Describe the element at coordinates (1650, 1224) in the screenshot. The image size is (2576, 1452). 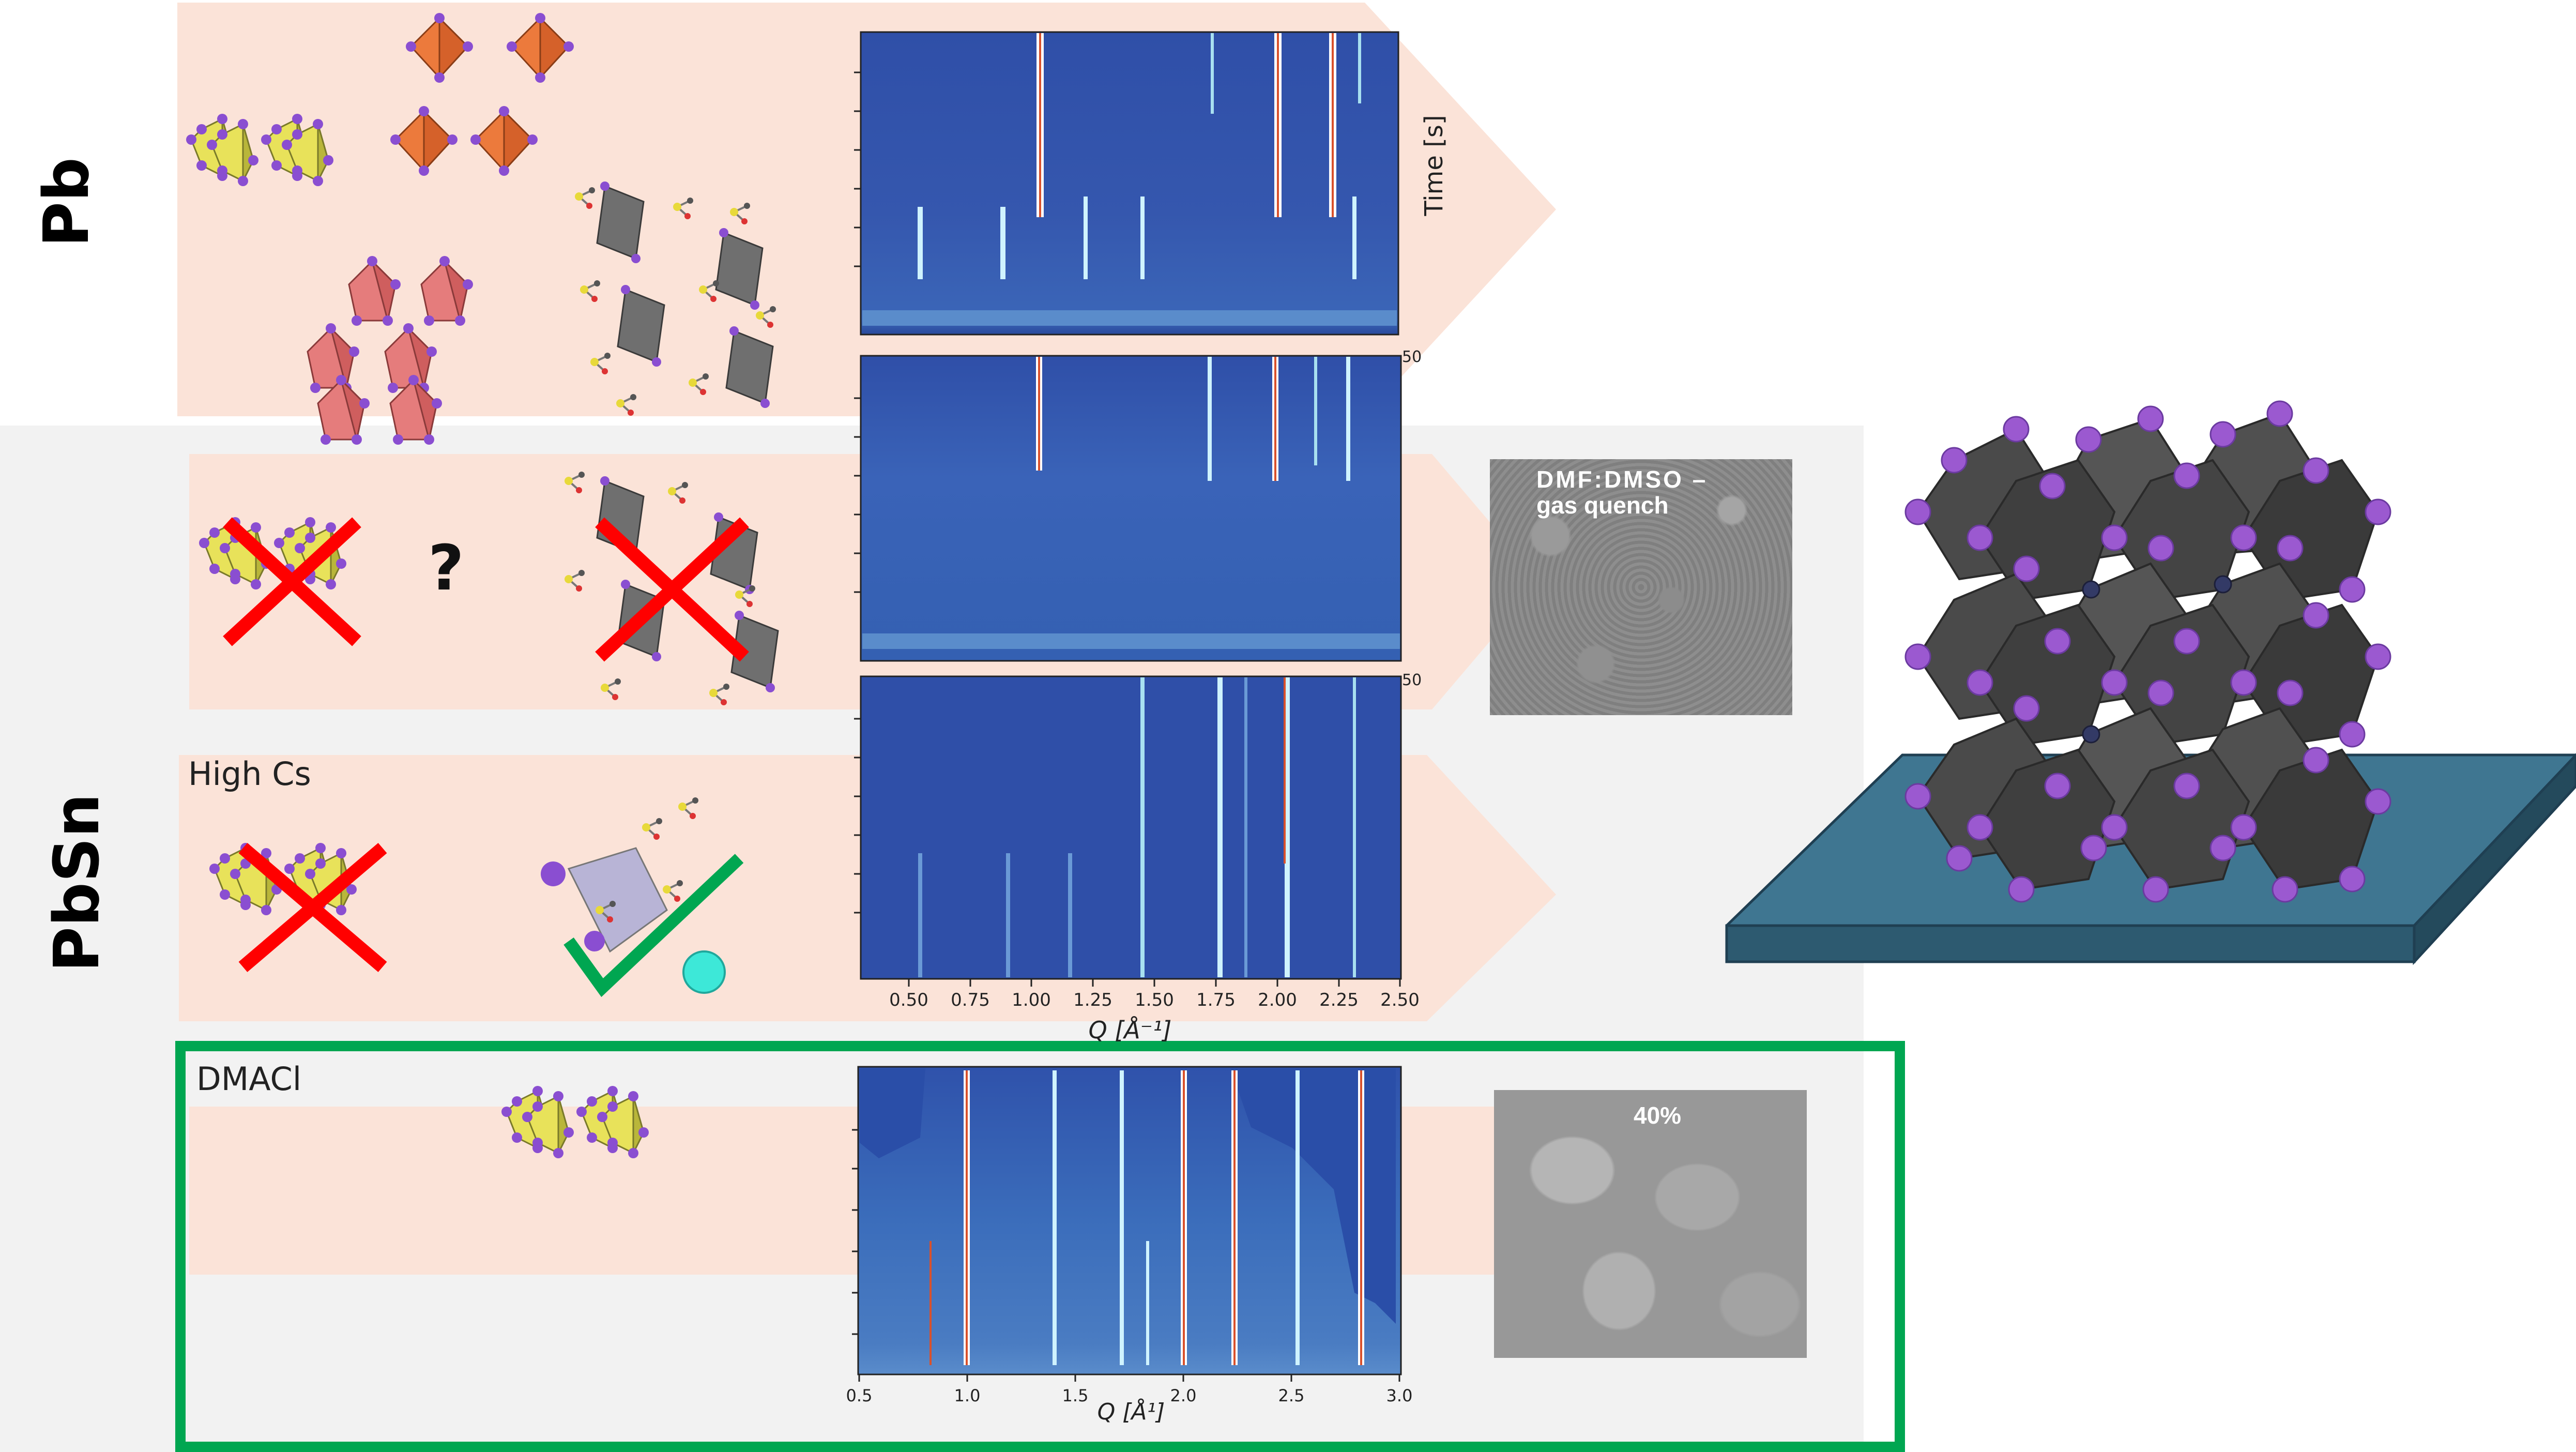
I see `sem-image-dmacl: 40%` at that location.